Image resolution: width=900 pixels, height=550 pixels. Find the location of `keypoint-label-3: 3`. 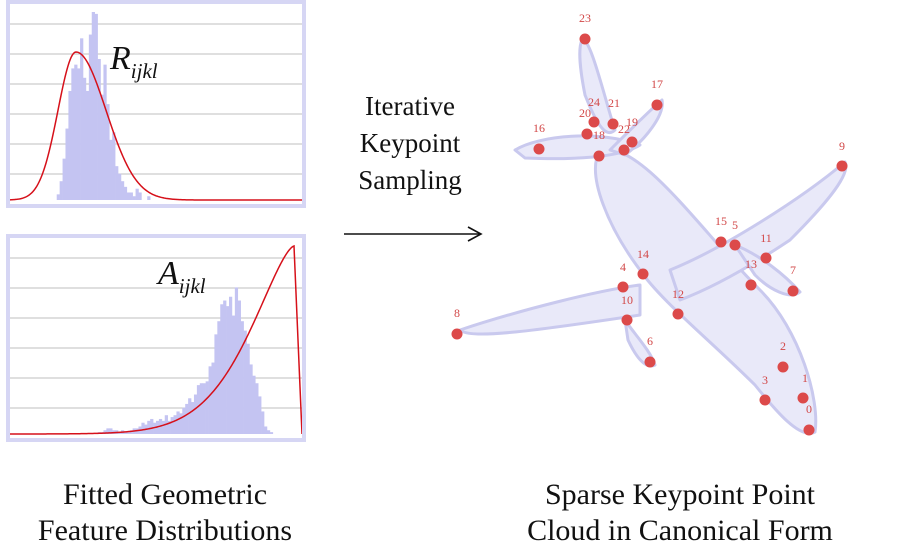

keypoint-label-3: 3 is located at coordinates (765, 380).